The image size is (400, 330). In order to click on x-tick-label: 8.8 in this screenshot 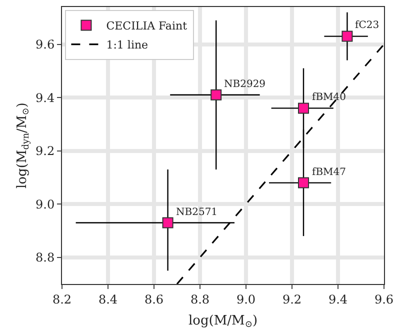, I will do `click(200, 299)`.